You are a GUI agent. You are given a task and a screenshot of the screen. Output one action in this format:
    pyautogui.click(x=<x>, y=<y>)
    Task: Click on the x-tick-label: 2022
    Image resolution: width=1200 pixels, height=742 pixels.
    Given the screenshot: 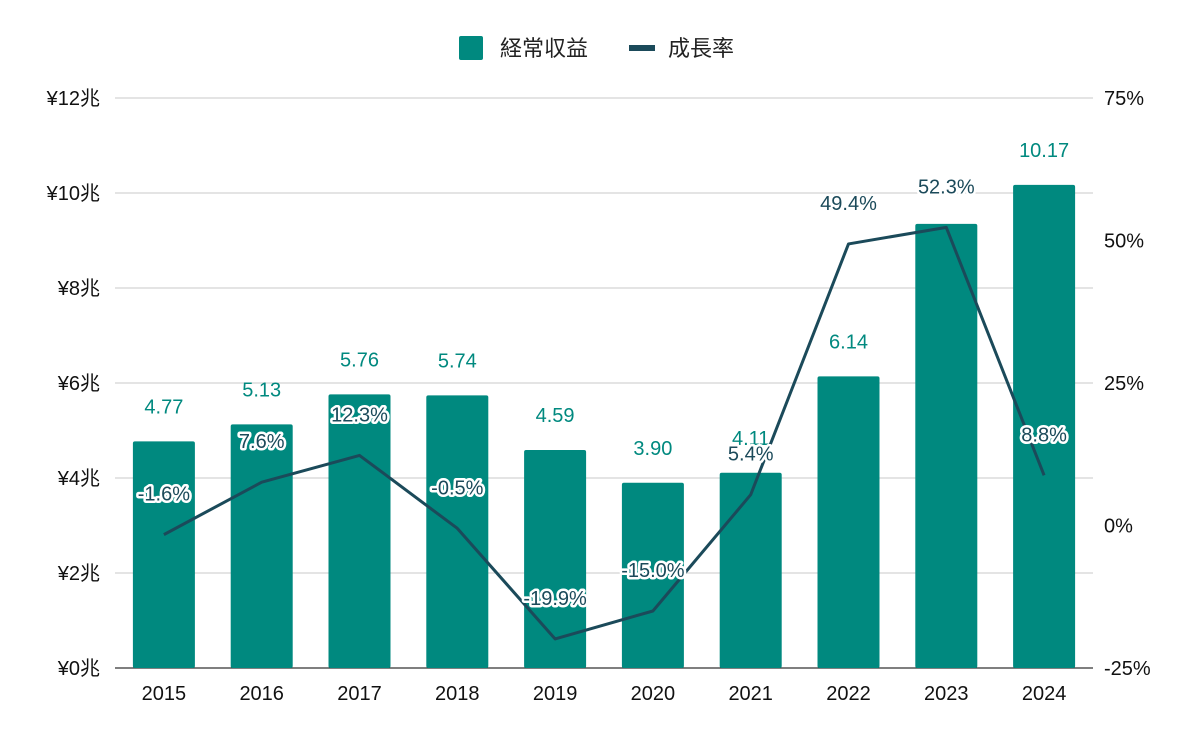 What is the action you would take?
    pyautogui.click(x=848, y=694)
    